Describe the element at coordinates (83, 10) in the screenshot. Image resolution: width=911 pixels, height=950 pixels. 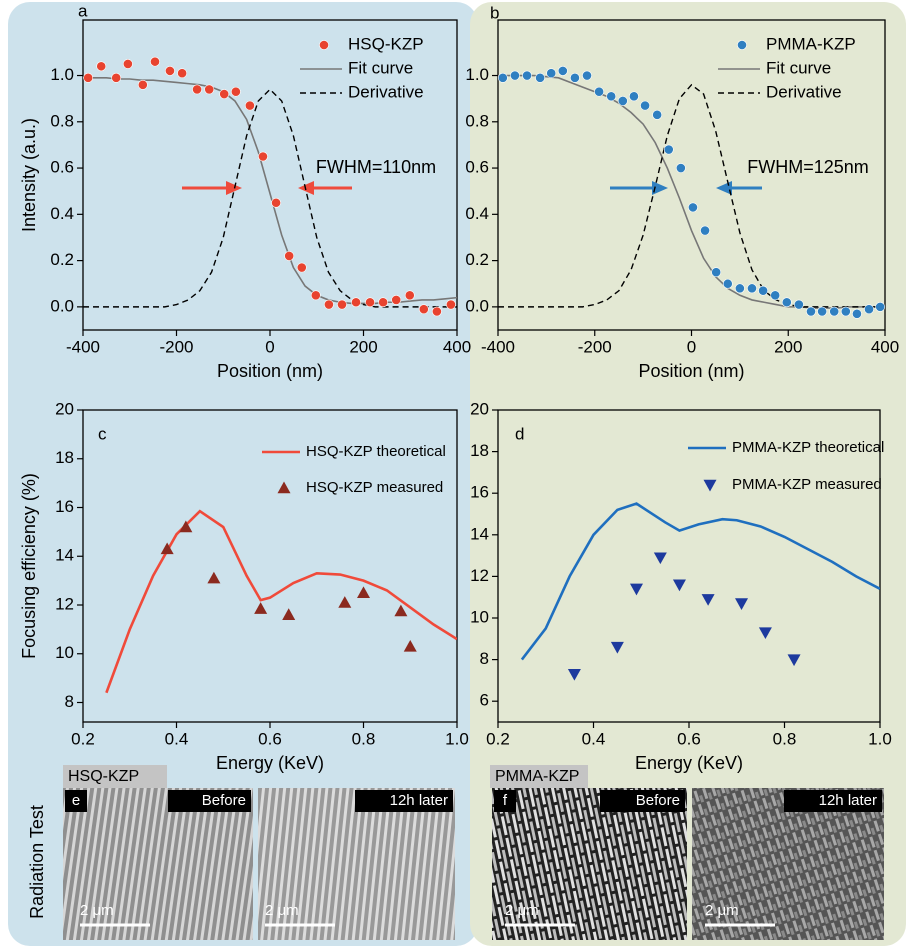
I see `panel-letter: a` at that location.